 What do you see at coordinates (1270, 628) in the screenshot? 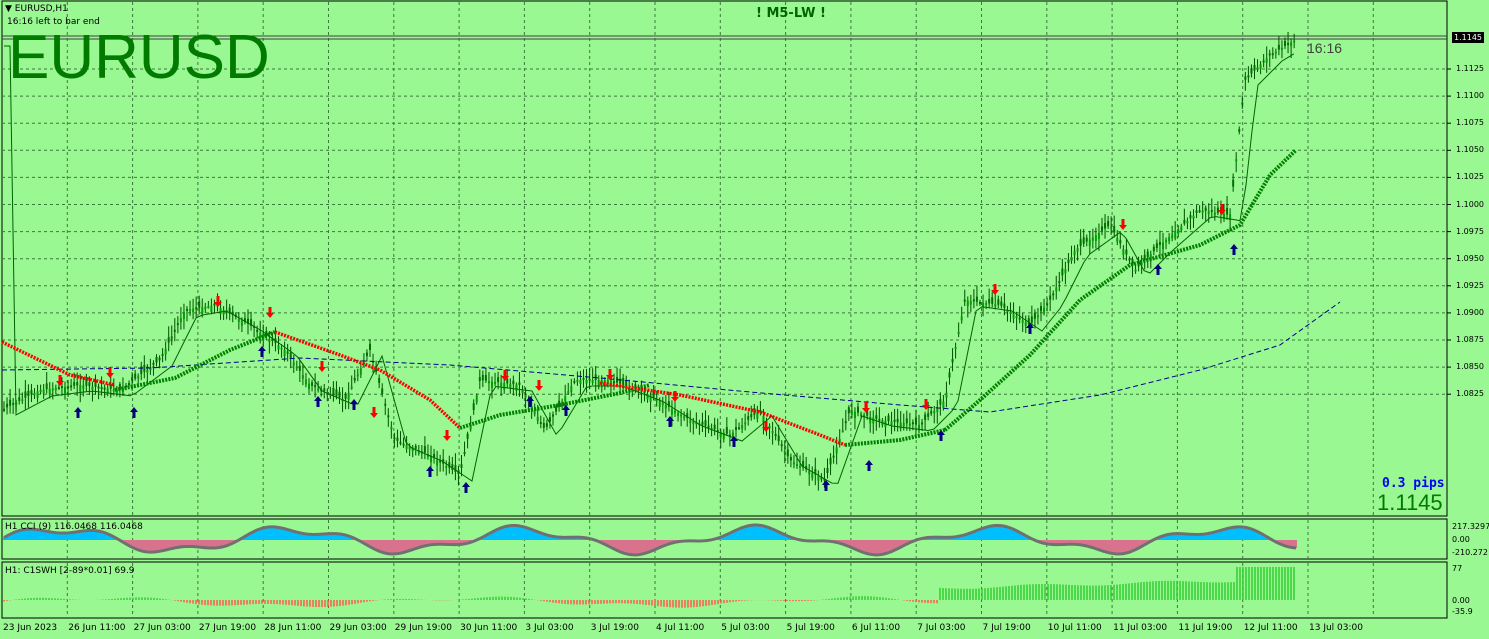
I see `time-axis-label: 12 Jul 11:00` at bounding box center [1270, 628].